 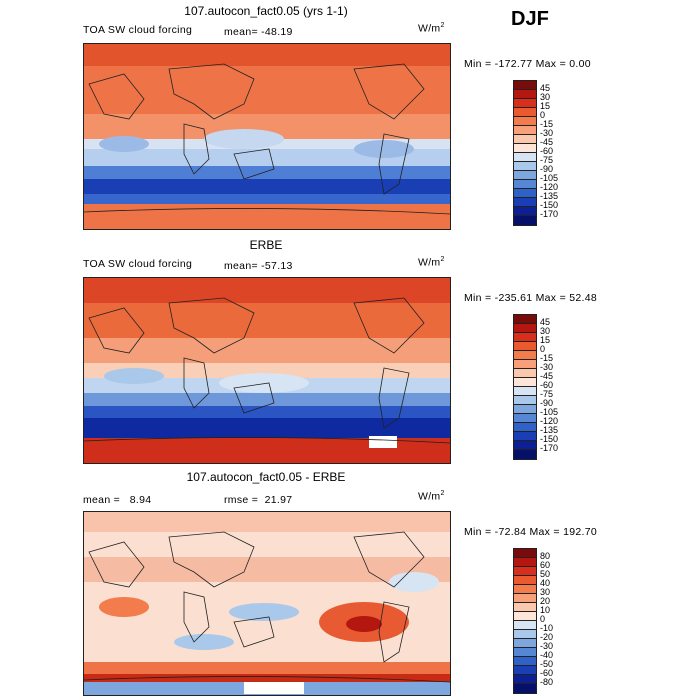 I want to click on colorbar-tick-label: 20, so click(x=545, y=601).